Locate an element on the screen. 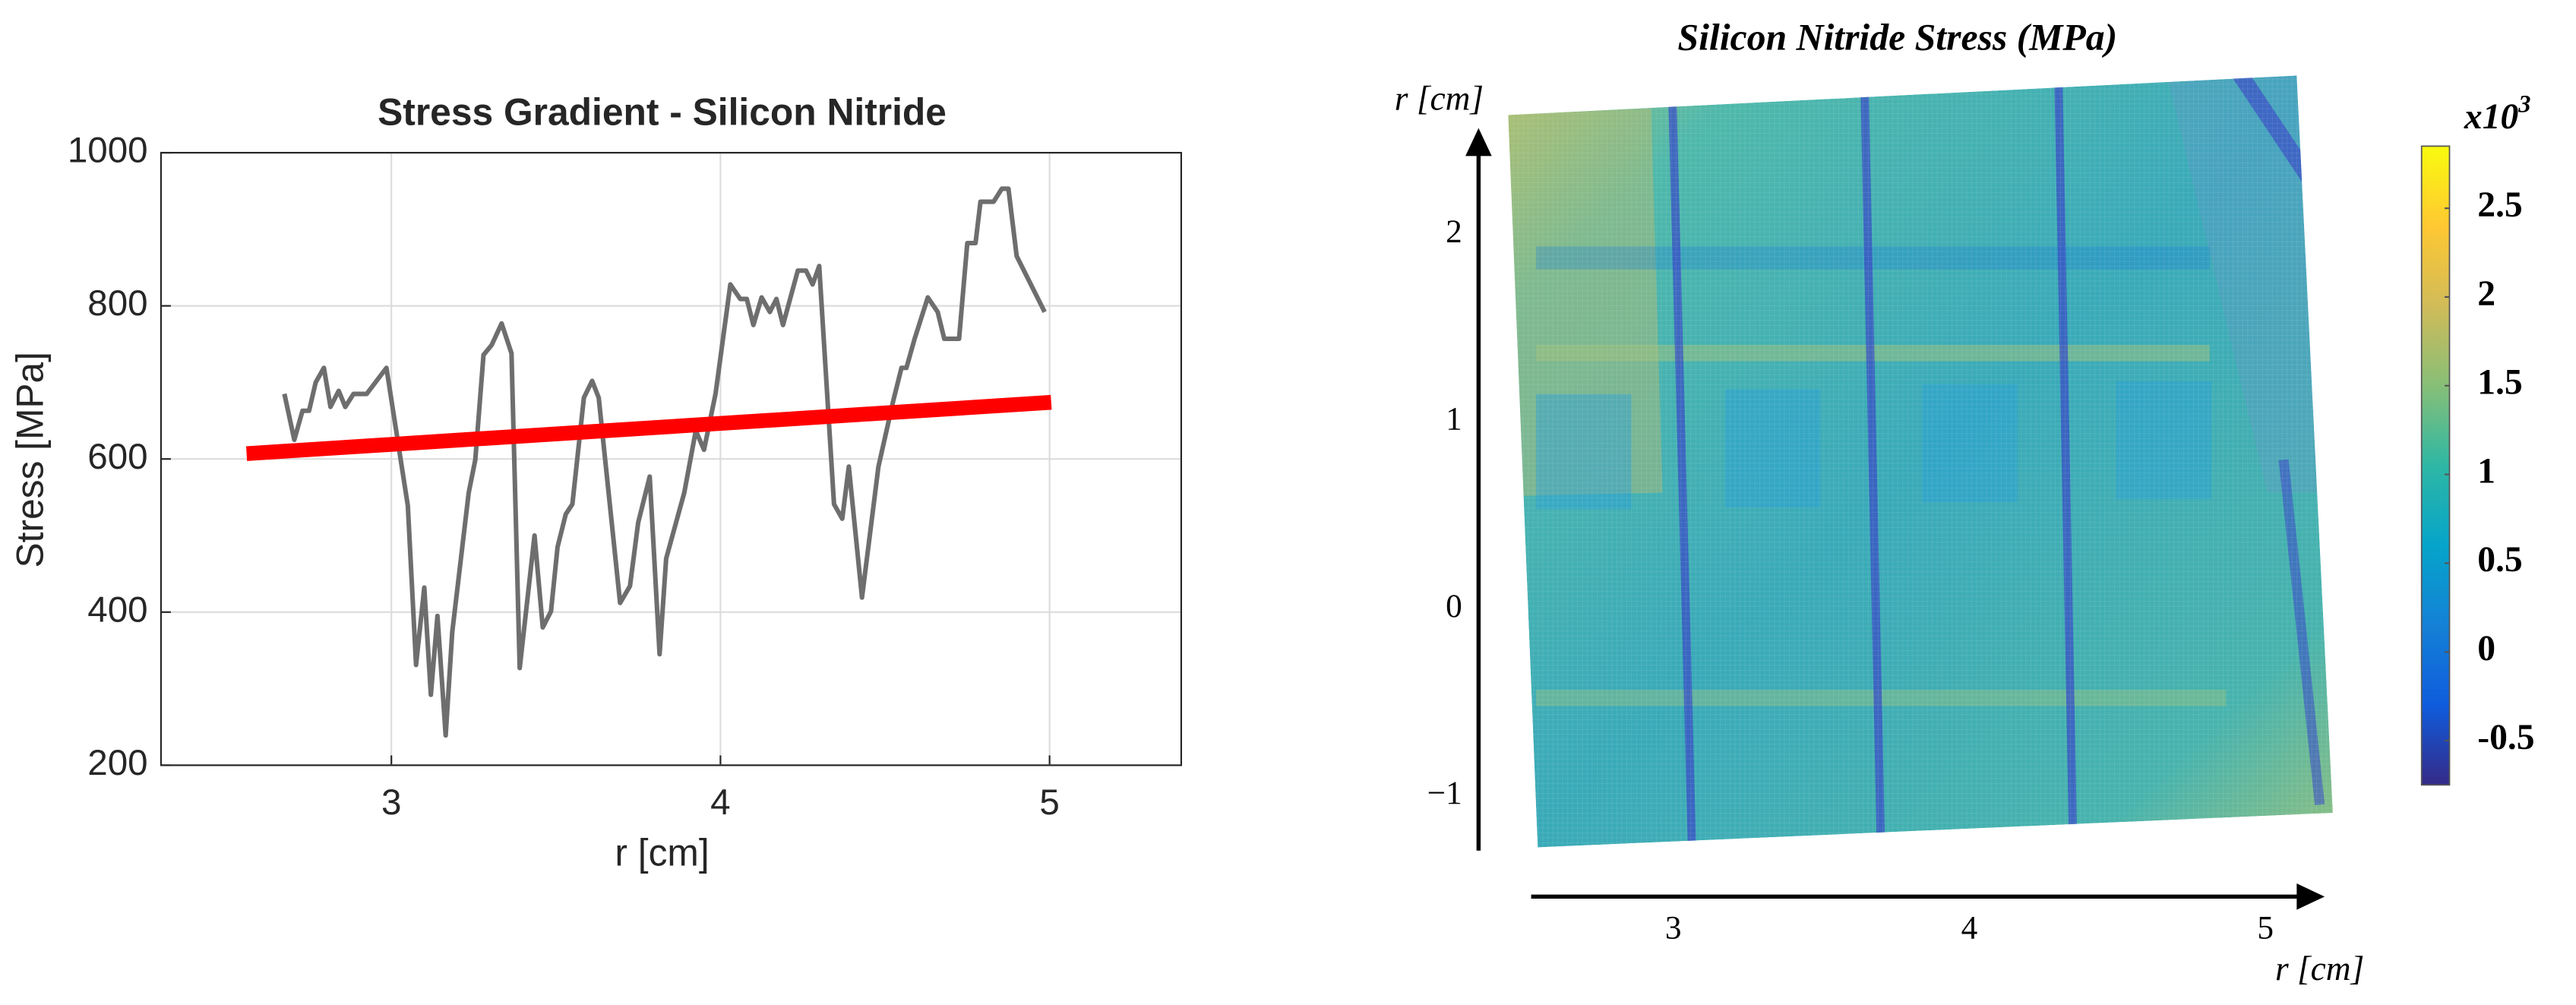  colorbar-label-base: x10 is located at coordinates (2491, 117).